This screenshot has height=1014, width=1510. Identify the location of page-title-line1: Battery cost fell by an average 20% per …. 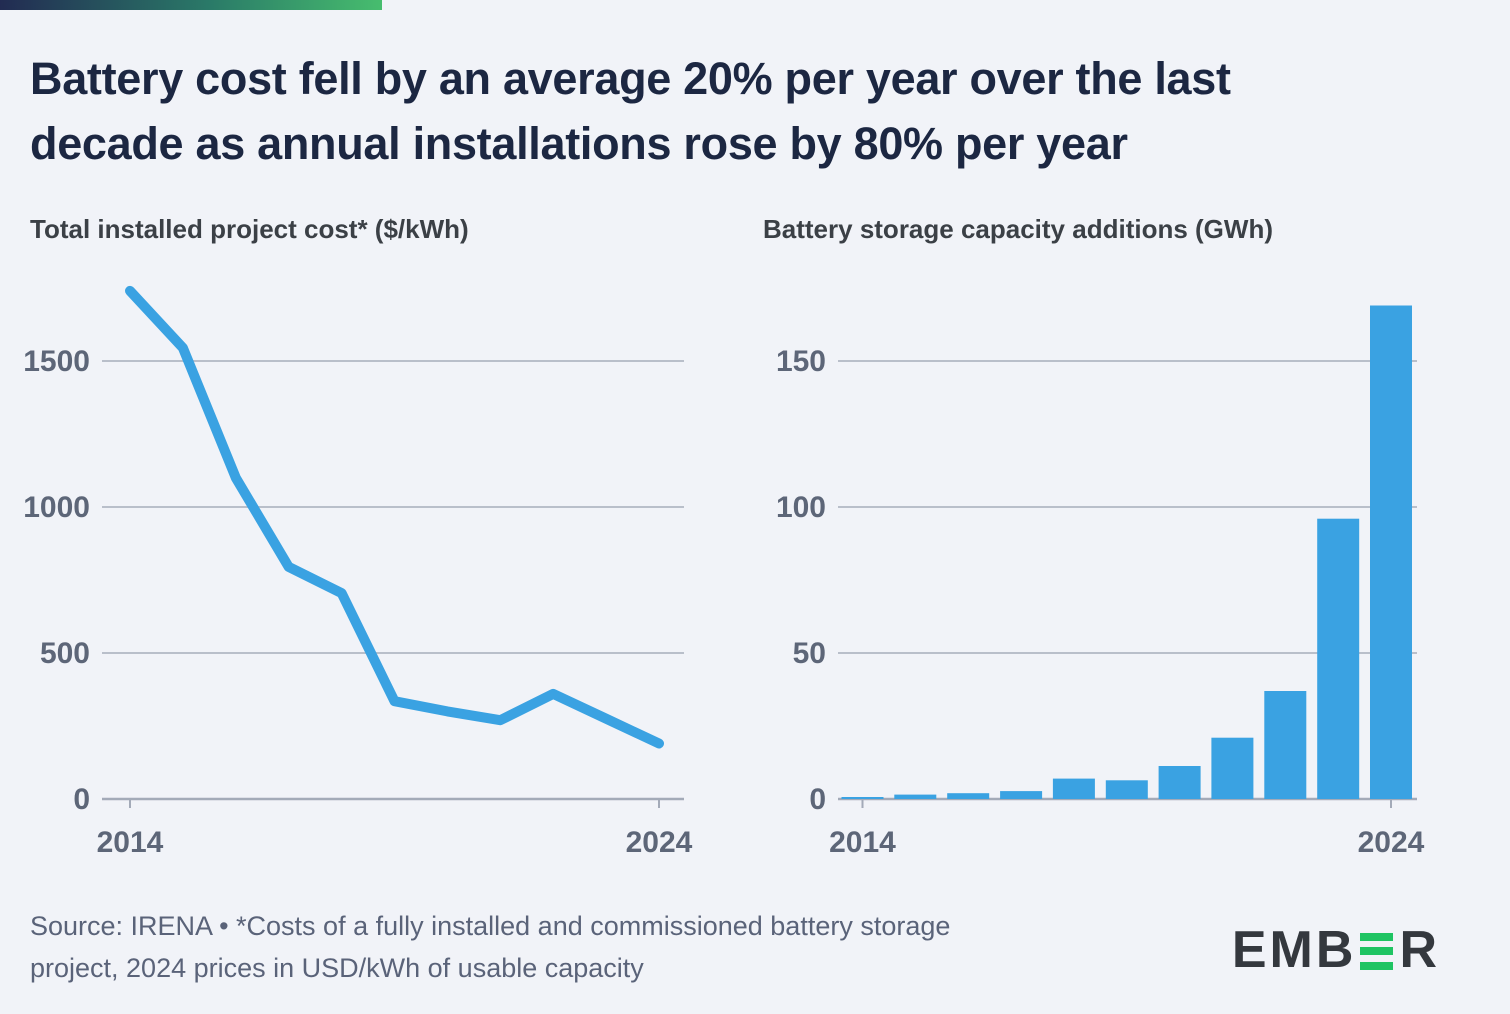
(630, 78).